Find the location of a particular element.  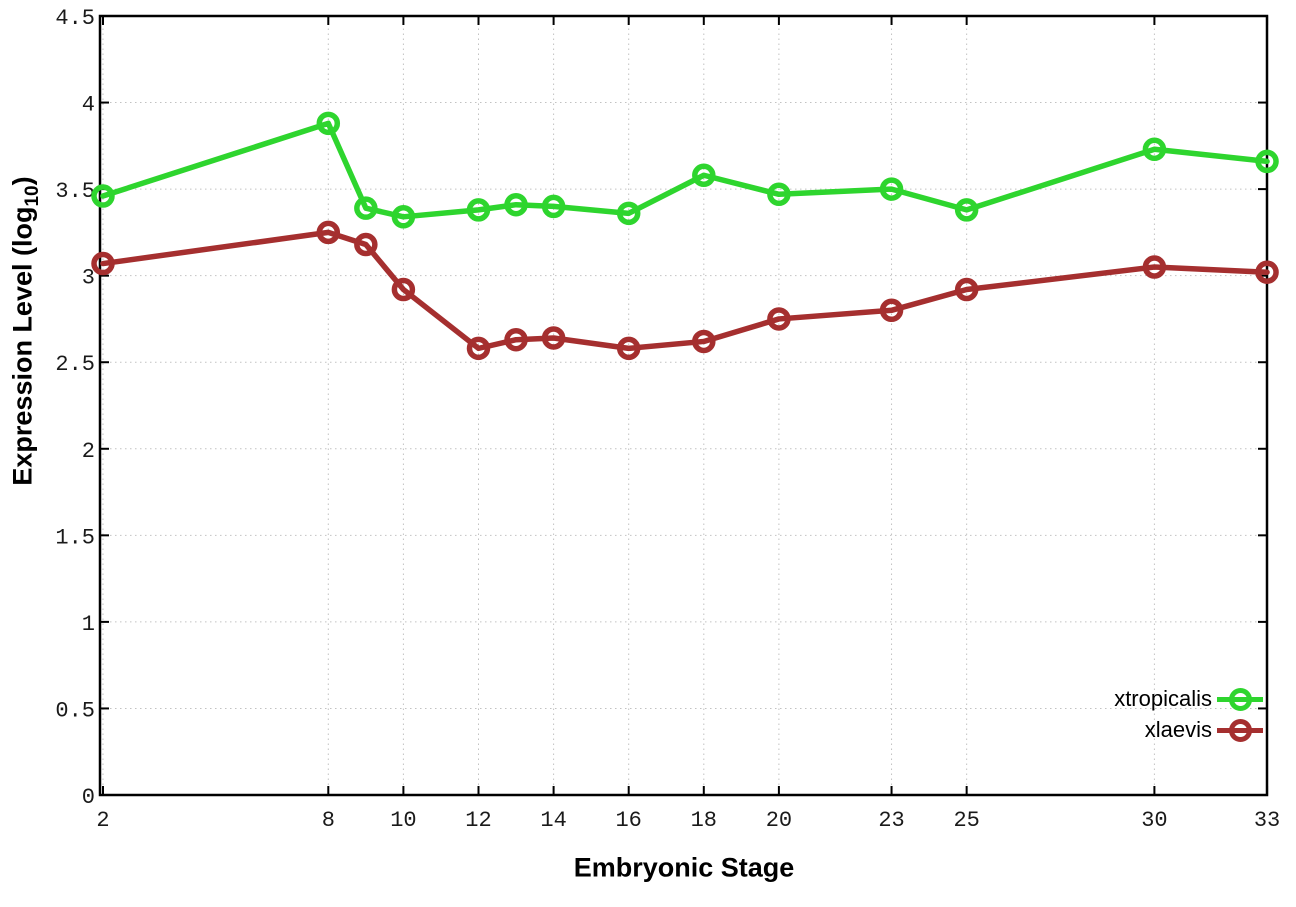

y-tick-label: 1 is located at coordinates (88, 624).